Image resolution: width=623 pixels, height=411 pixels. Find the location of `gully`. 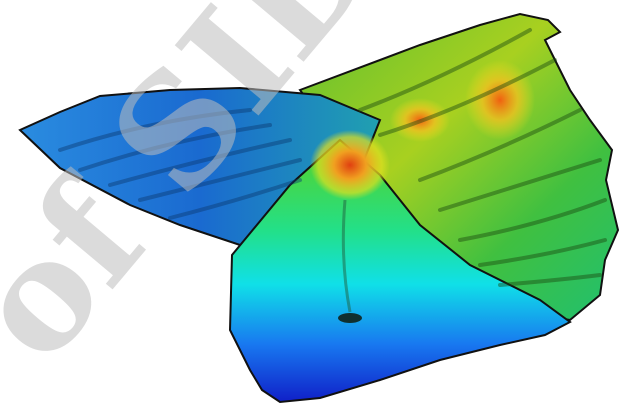

gully is located at coordinates (346, 256).